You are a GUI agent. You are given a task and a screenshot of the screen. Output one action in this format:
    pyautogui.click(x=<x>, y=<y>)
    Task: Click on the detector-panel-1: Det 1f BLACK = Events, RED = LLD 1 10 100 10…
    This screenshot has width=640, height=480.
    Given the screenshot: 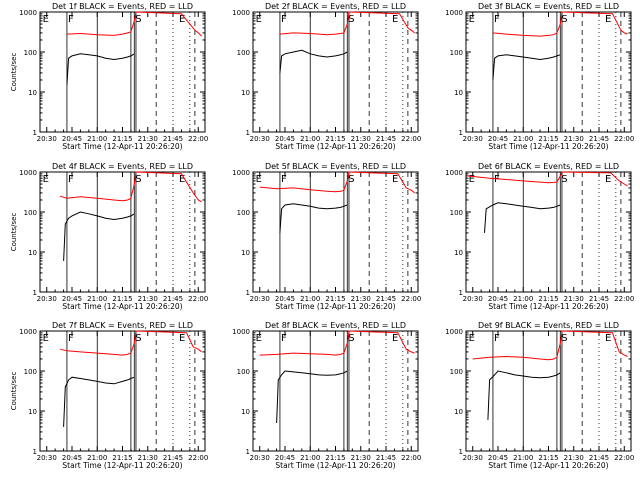 What is the action you would take?
    pyautogui.click(x=109, y=76)
    